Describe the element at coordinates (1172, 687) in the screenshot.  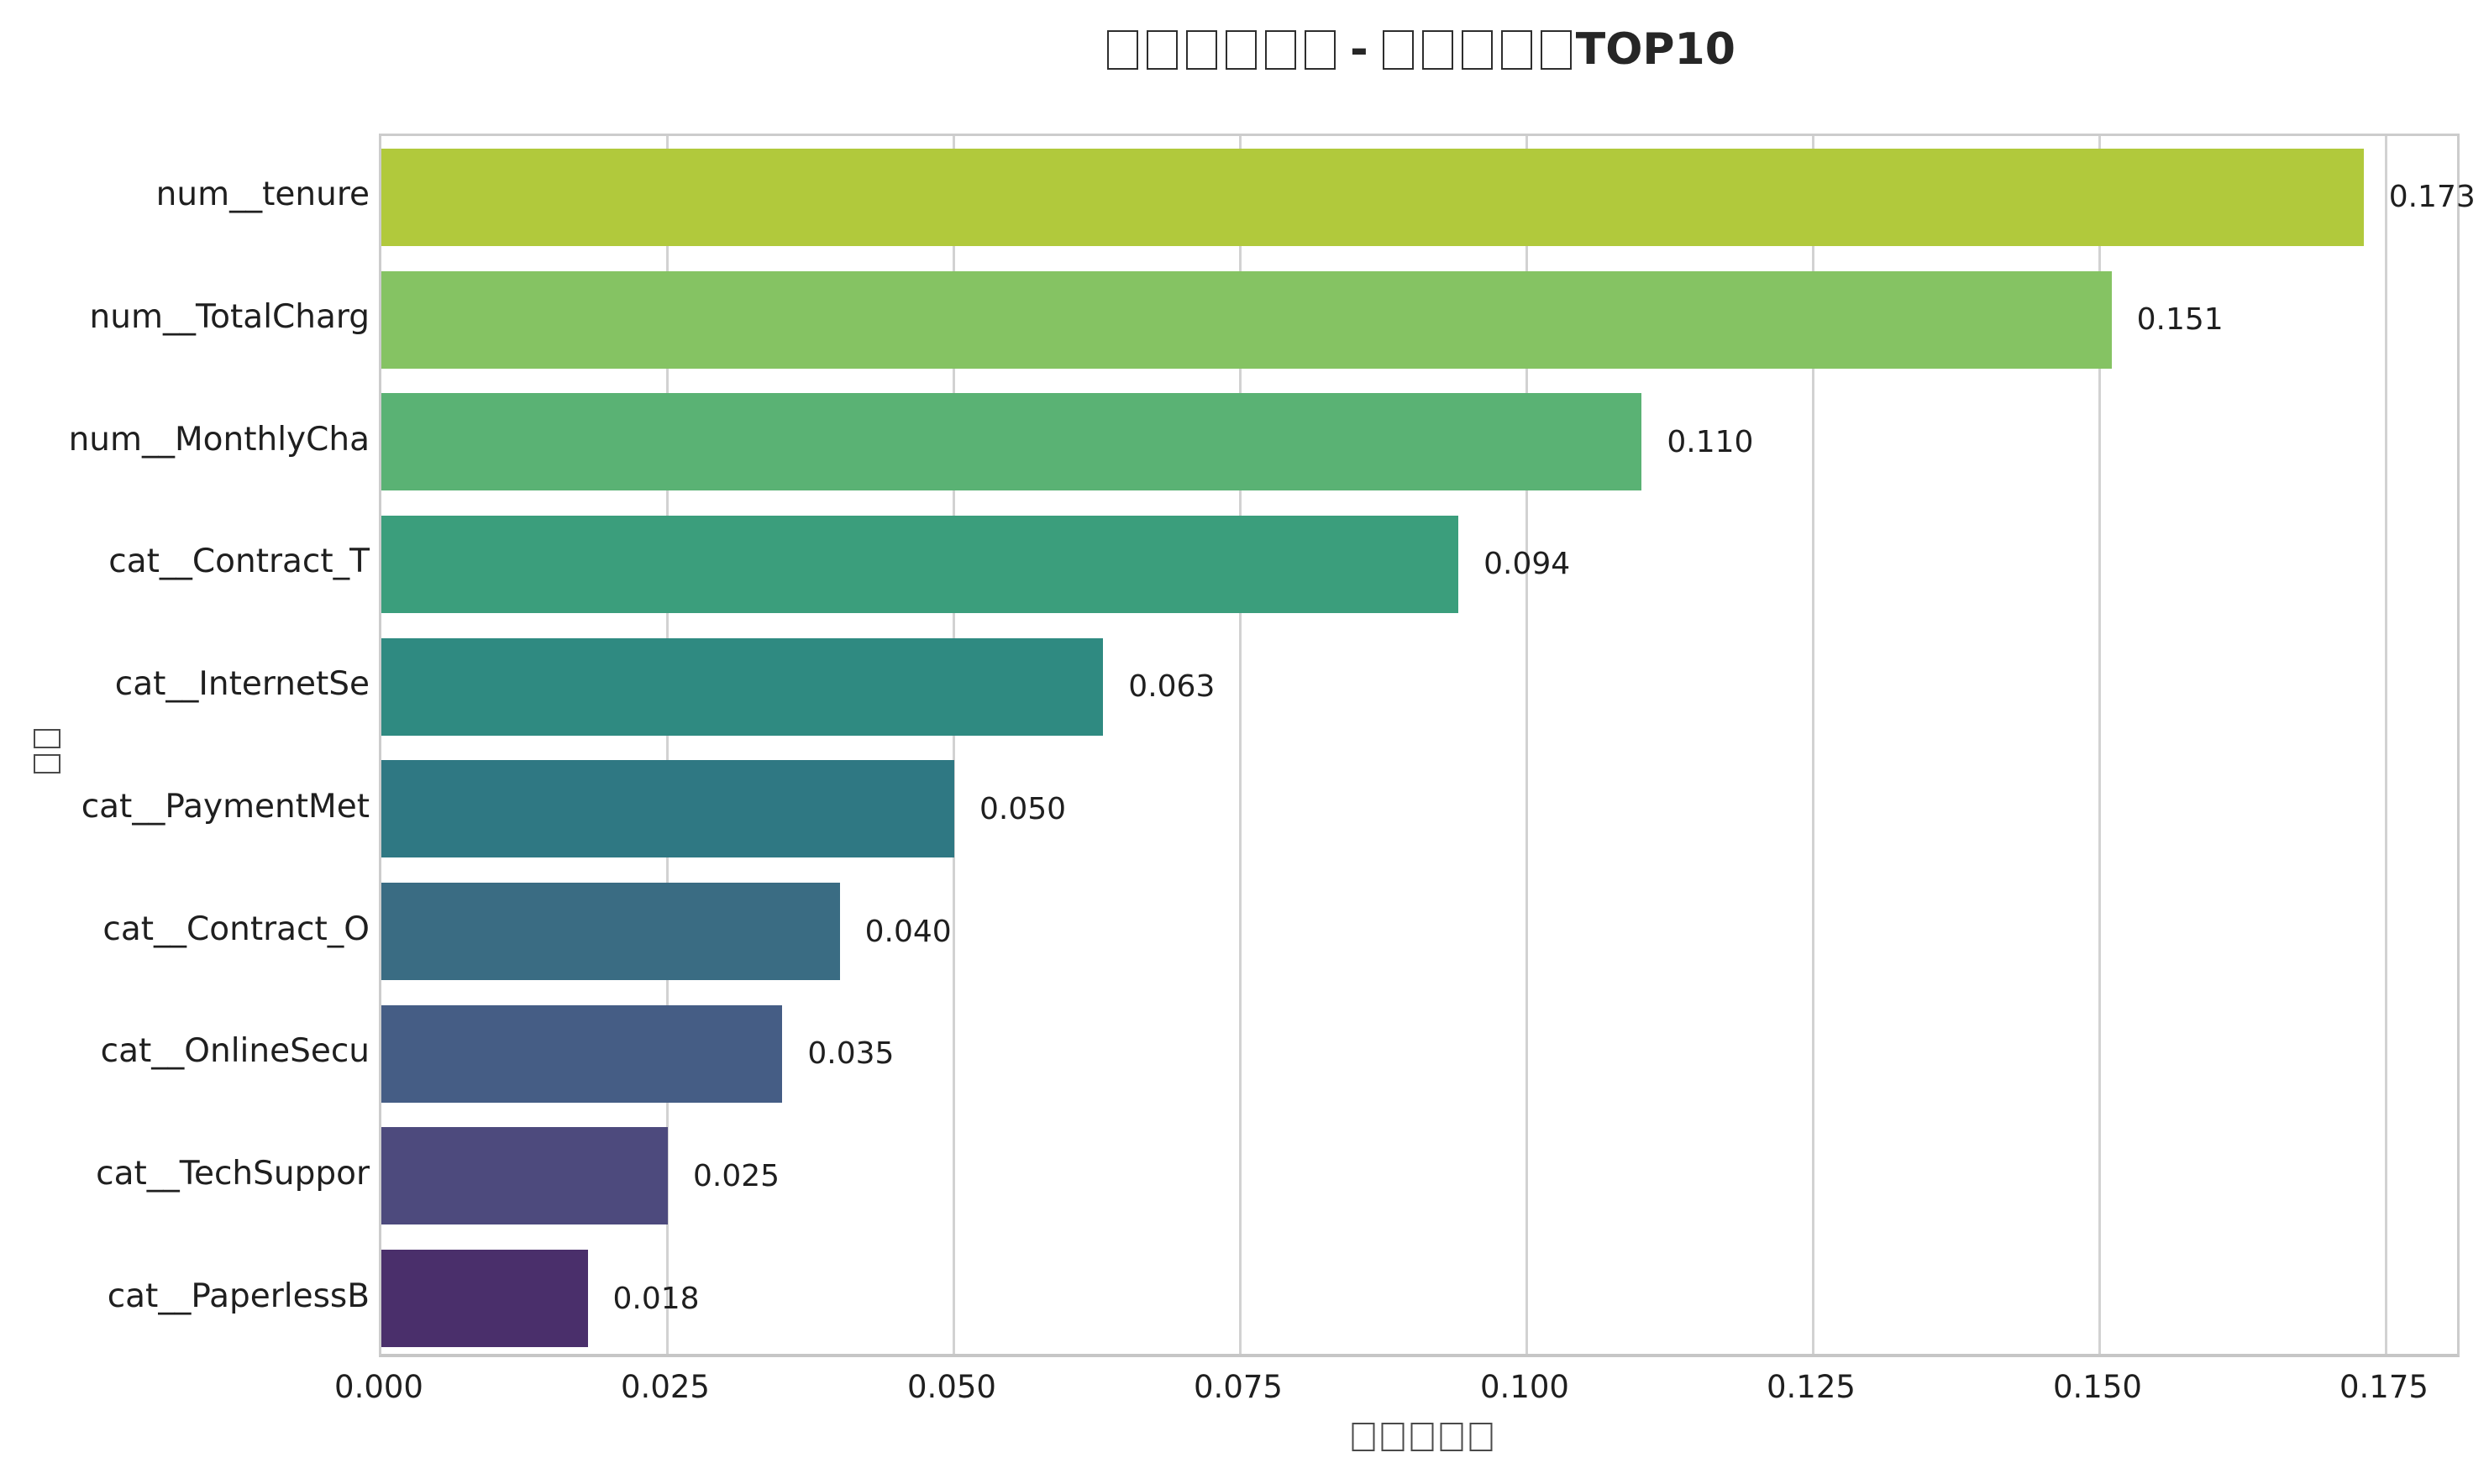
I see `value-label: 0.063` at that location.